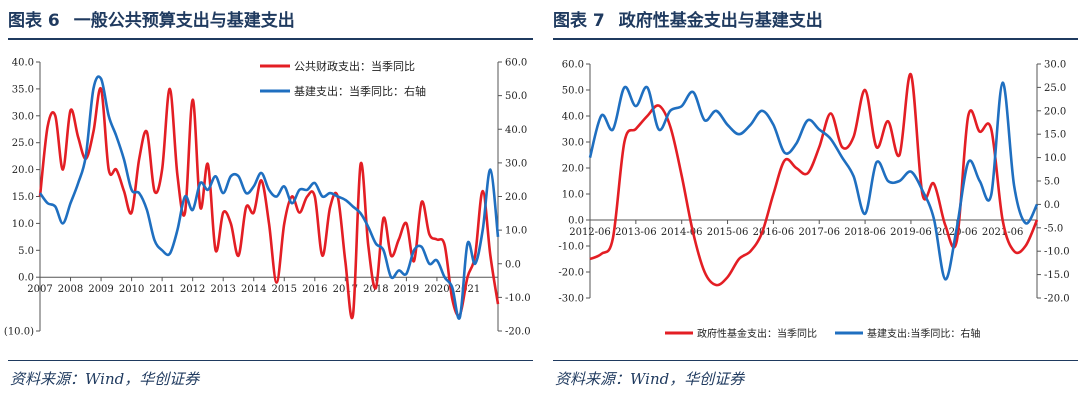 This screenshot has width=1080, height=403. What do you see at coordinates (105, 379) in the screenshot?
I see `figure-6-source: 资料来源：Wind，华创证券` at bounding box center [105, 379].